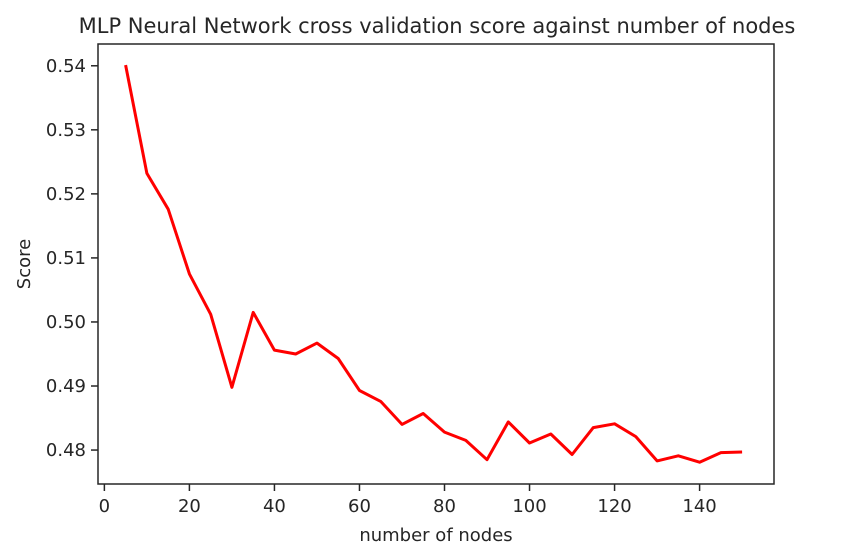 This screenshot has height=558, width=864. Describe the element at coordinates (66, 130) in the screenshot. I see `y-tick-label: 0.53` at that location.